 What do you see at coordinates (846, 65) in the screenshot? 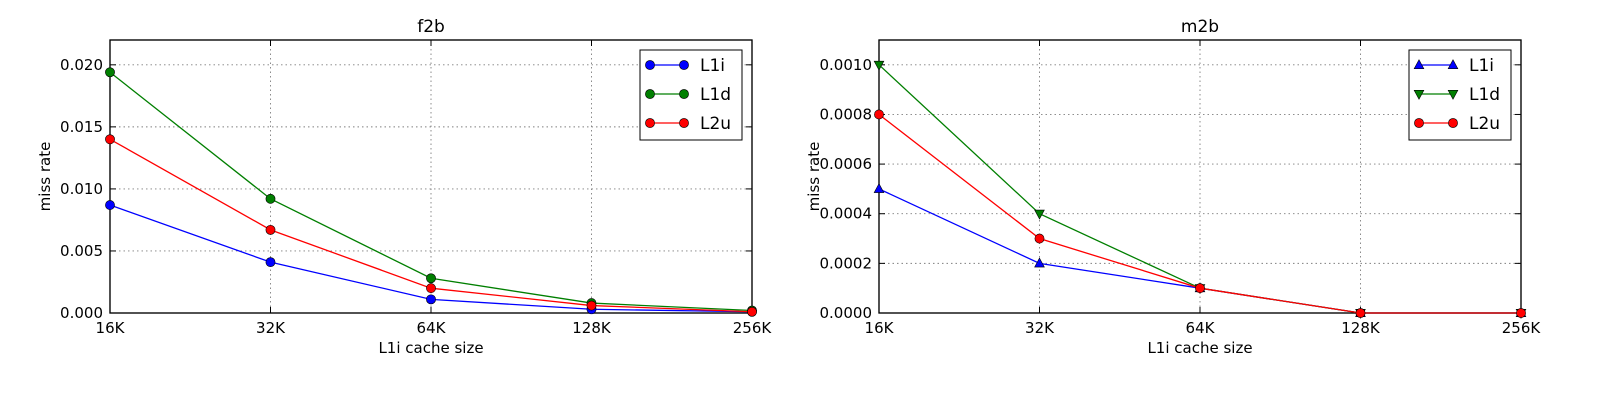
I see `y-tick-label: 0.0010` at bounding box center [846, 65].